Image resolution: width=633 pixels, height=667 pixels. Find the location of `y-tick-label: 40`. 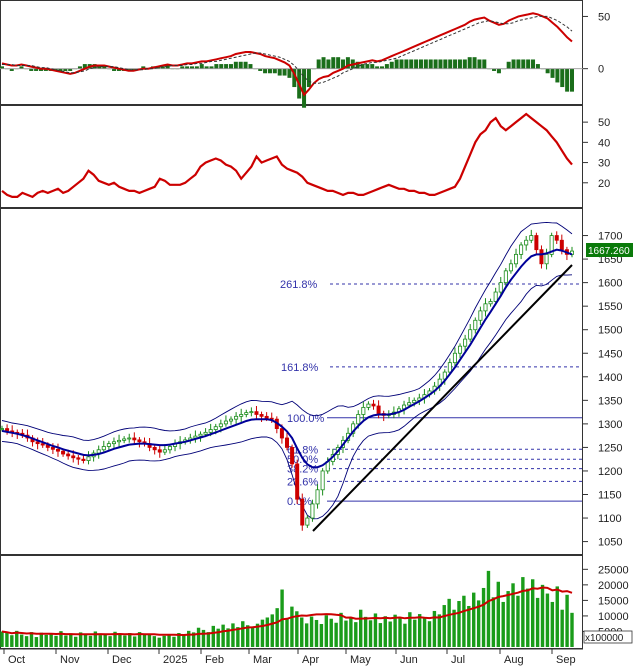

y-tick-label: 40 is located at coordinates (604, 143).